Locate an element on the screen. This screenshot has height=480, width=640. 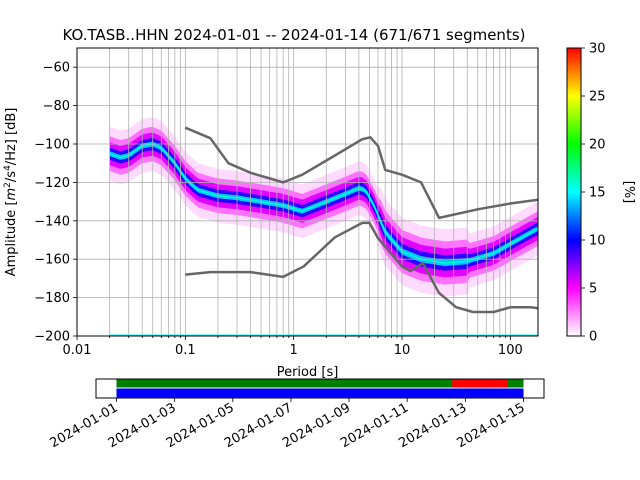
data-coverage-bar is located at coordinates (320, 393).